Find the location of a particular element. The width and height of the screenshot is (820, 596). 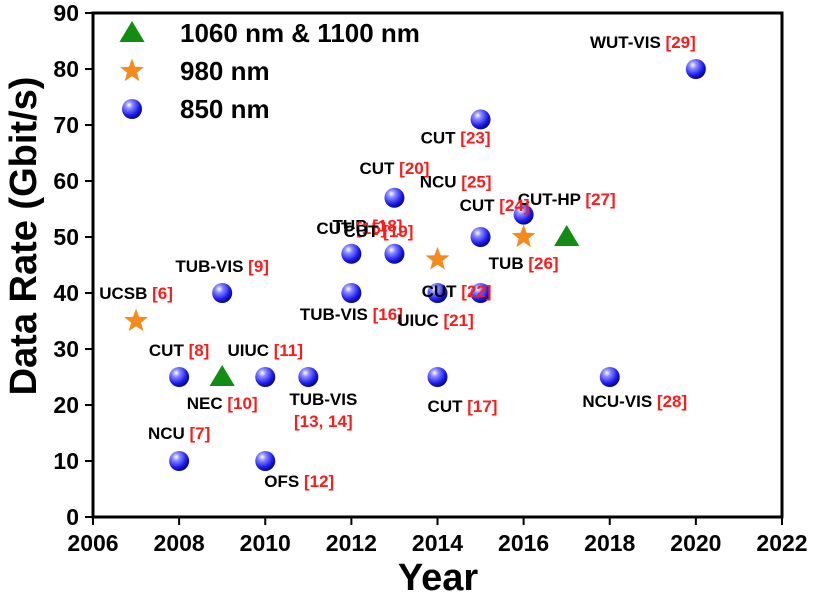

point-label: NEC [10] is located at coordinates (222, 403).